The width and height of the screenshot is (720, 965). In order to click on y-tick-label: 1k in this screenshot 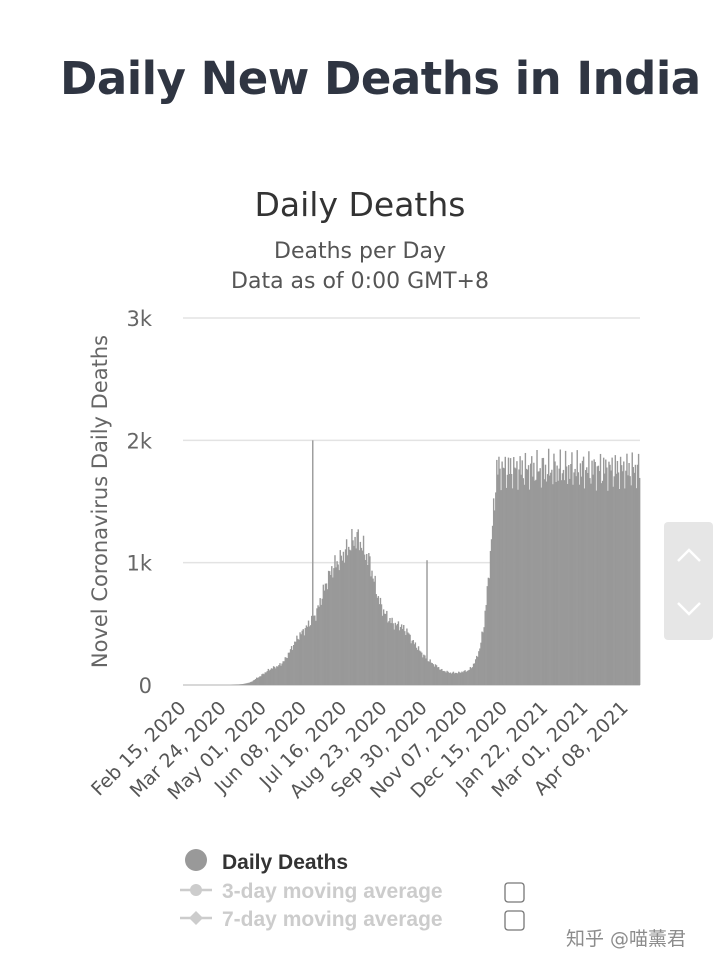, I will do `click(139, 564)`.